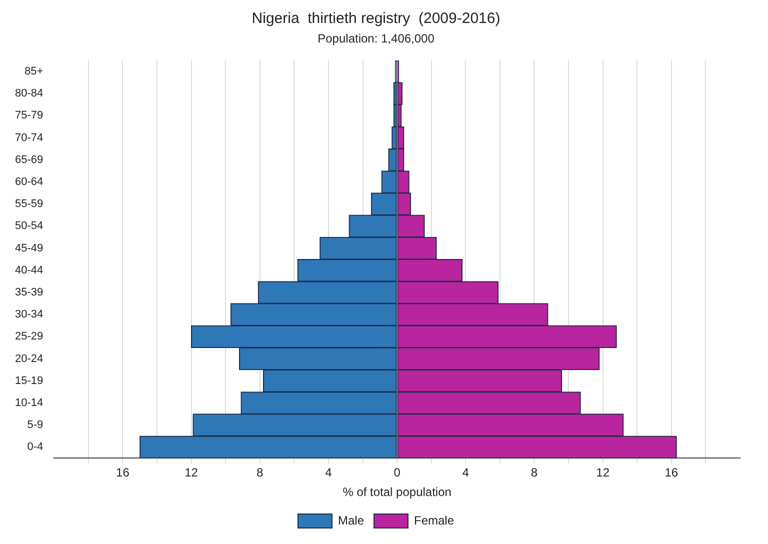  Describe the element at coordinates (397, 473) in the screenshot. I see `x-tick-label: 0` at that location.